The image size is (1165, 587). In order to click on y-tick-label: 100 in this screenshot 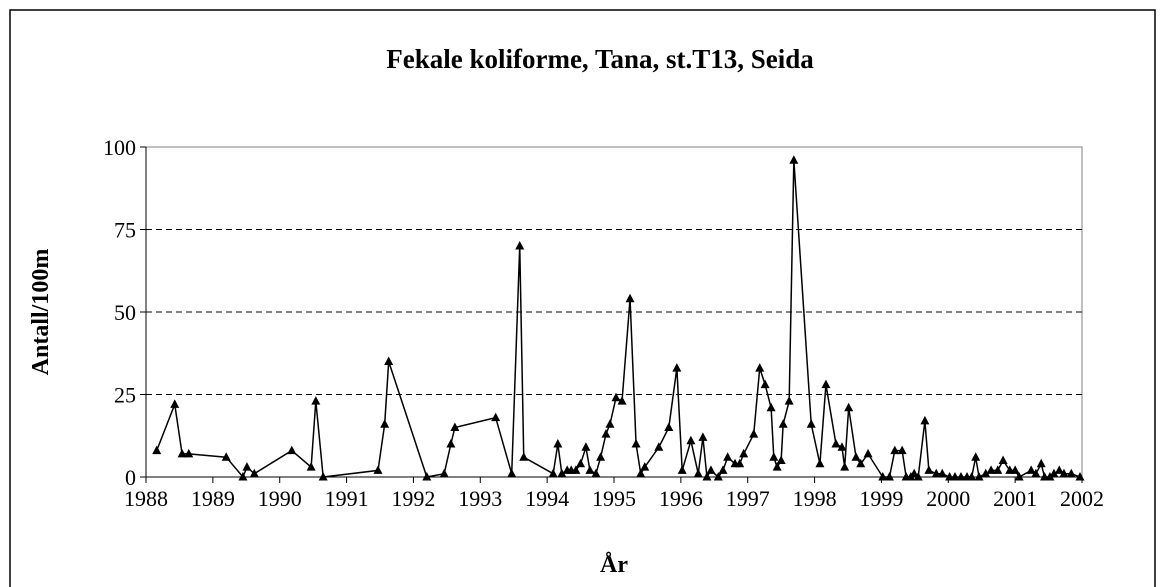, I will do `click(119, 147)`.